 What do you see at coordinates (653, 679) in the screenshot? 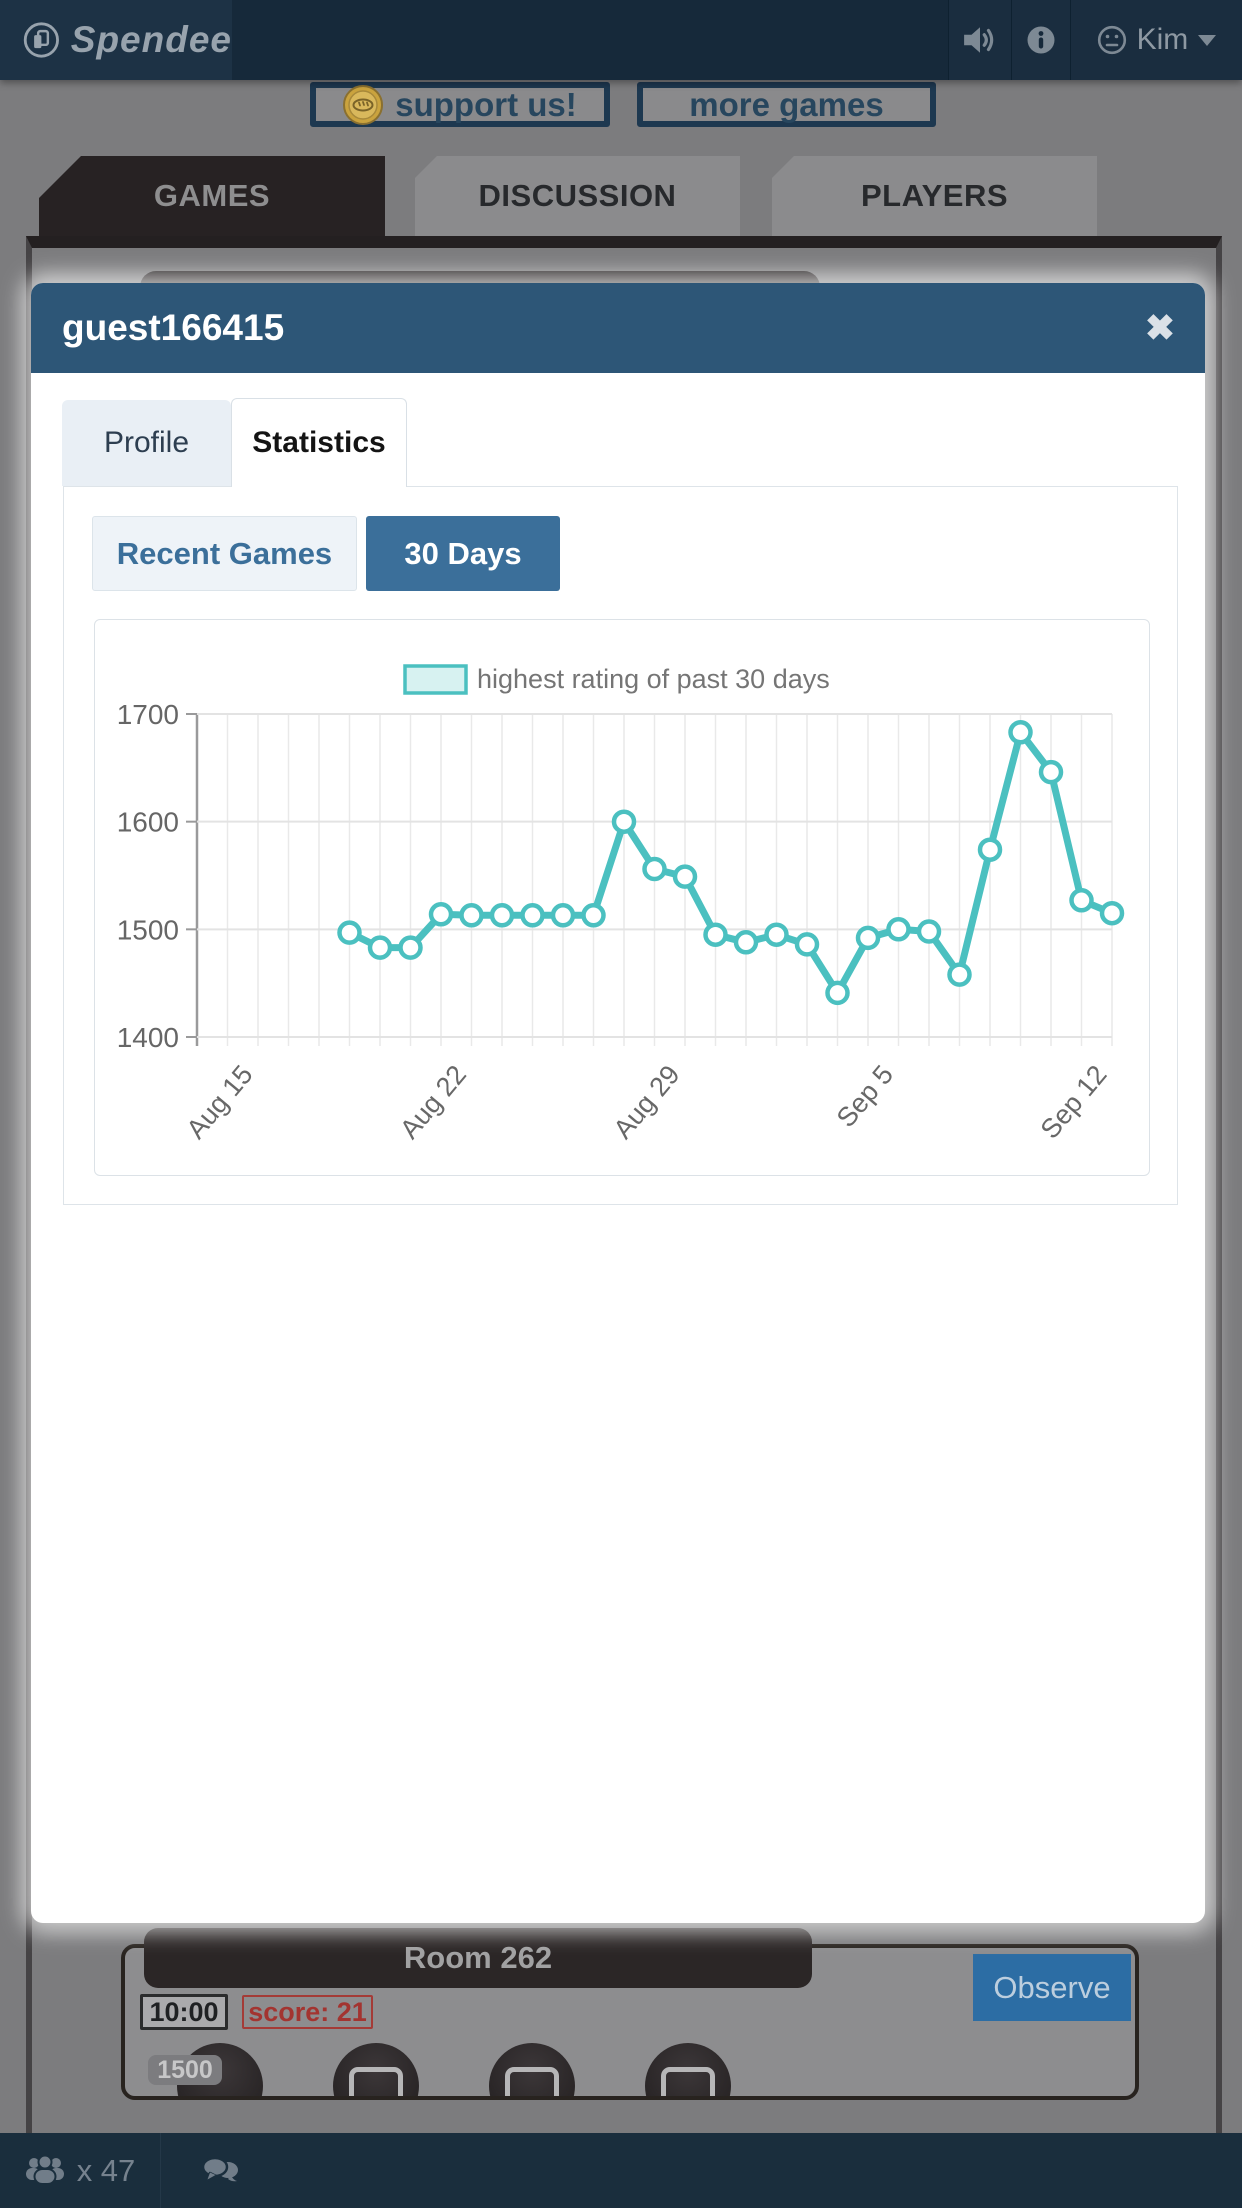
I see `svg-text: highest rating of past 30 days` at bounding box center [653, 679].